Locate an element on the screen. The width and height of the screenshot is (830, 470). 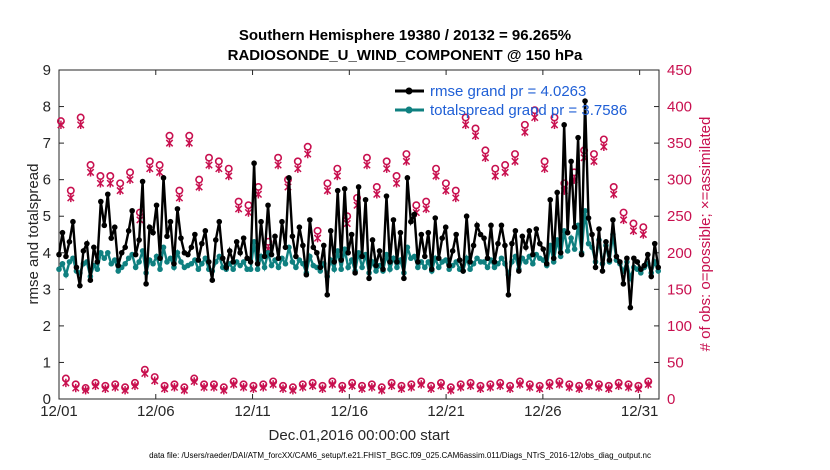
y2tick-label: 250 is located at coordinates (679, 216).